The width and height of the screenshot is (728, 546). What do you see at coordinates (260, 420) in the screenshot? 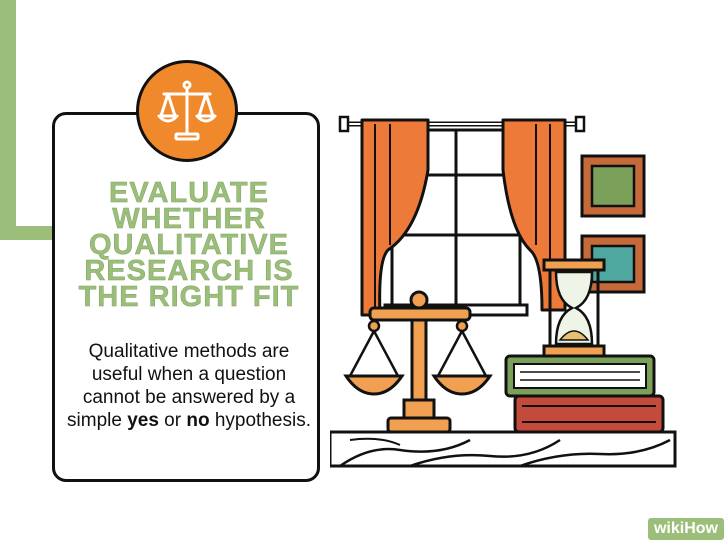
I see `description-text: hypothesis.` at bounding box center [260, 420].